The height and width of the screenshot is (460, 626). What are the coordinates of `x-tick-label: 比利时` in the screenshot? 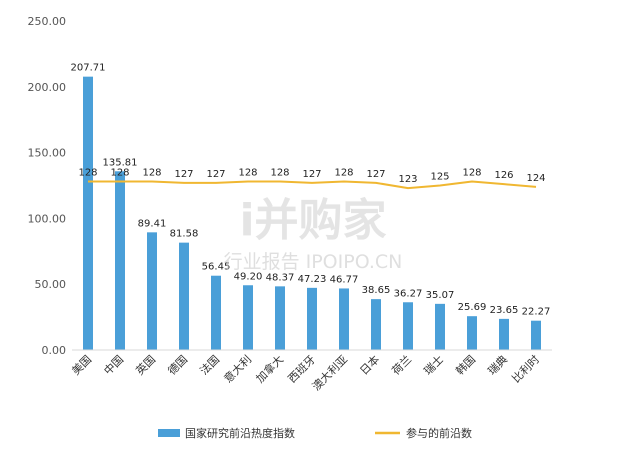 It's located at (526, 369).